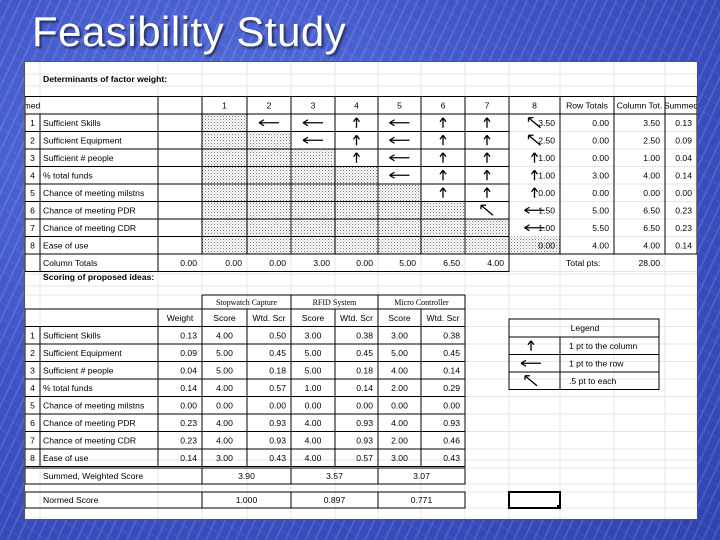 Image resolution: width=720 pixels, height=540 pixels. Describe the element at coordinates (188, 388) in the screenshot. I see `weight-value: 0.14` at that location.